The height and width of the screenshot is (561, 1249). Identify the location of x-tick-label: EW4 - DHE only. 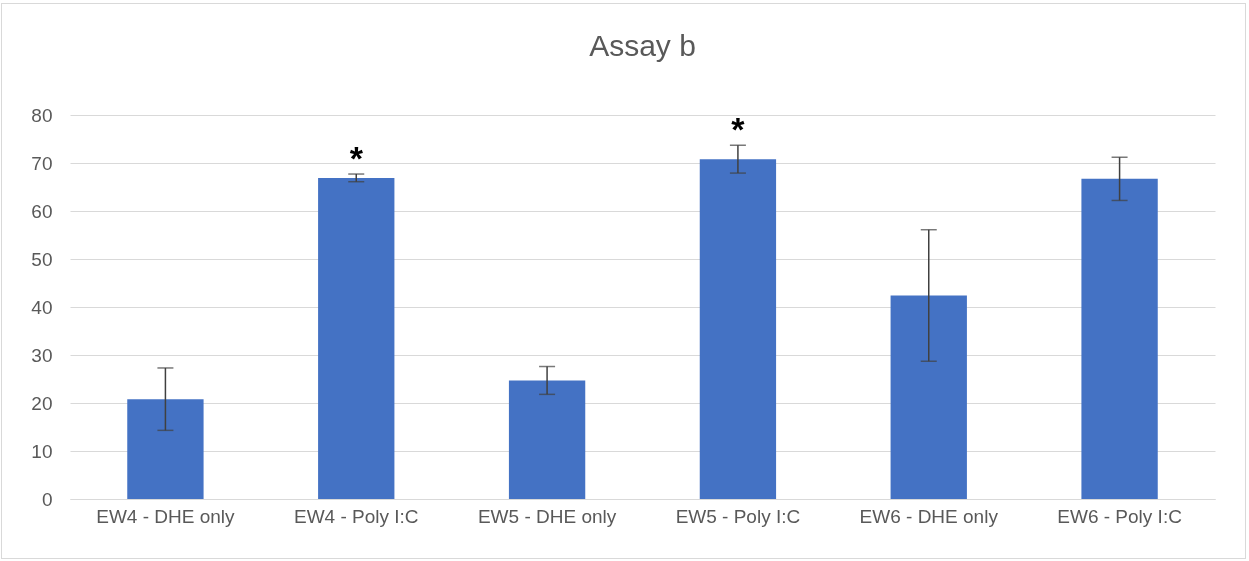
(166, 516).